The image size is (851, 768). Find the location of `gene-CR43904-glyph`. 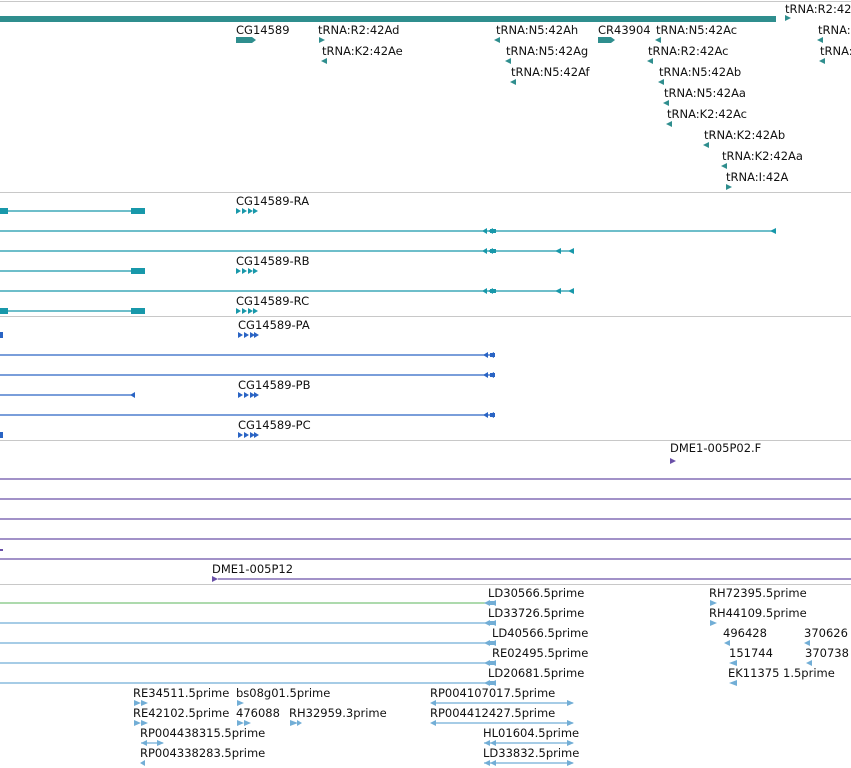

gene-CR43904-glyph is located at coordinates (606, 40).